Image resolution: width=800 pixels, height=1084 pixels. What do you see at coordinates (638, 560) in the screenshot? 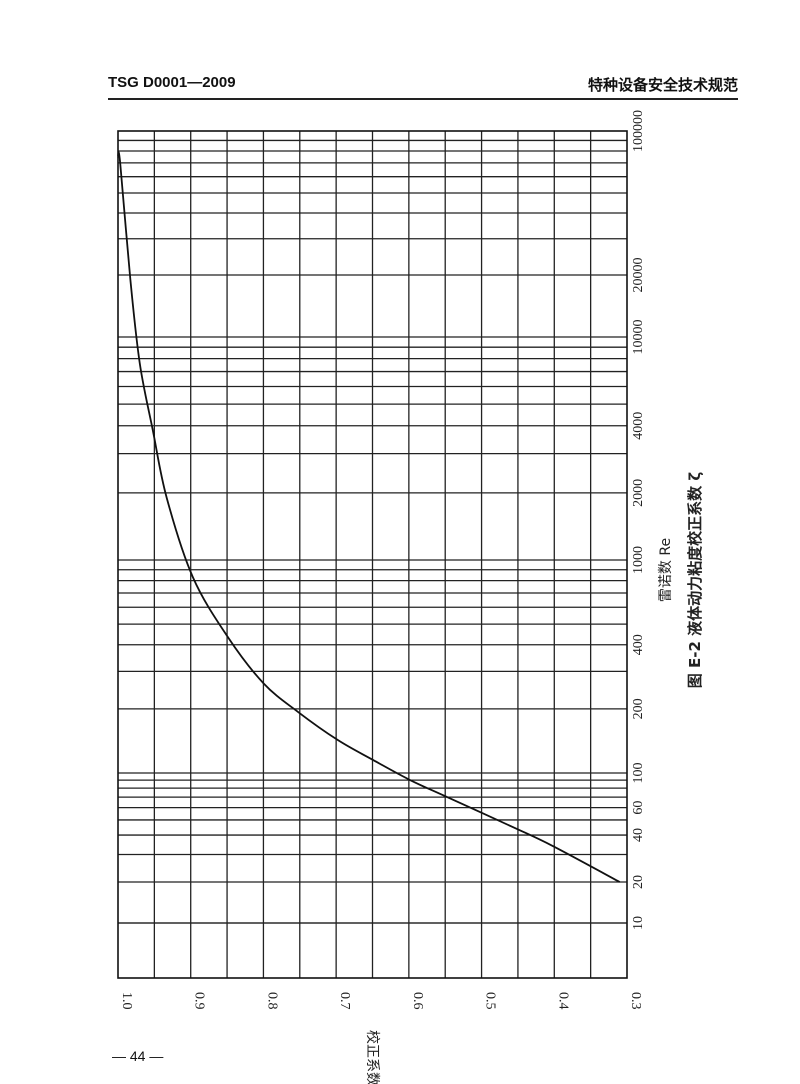
I see `re-tick-label: 1000` at bounding box center [638, 560].